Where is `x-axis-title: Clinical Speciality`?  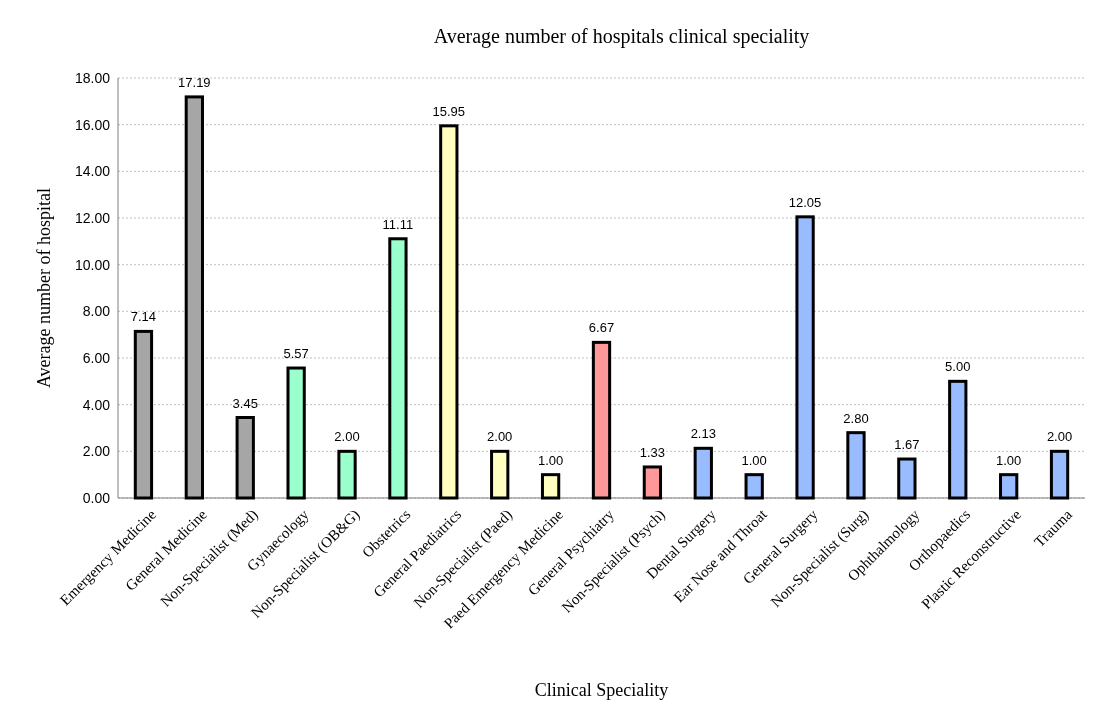 x-axis-title: Clinical Speciality is located at coordinates (601, 690).